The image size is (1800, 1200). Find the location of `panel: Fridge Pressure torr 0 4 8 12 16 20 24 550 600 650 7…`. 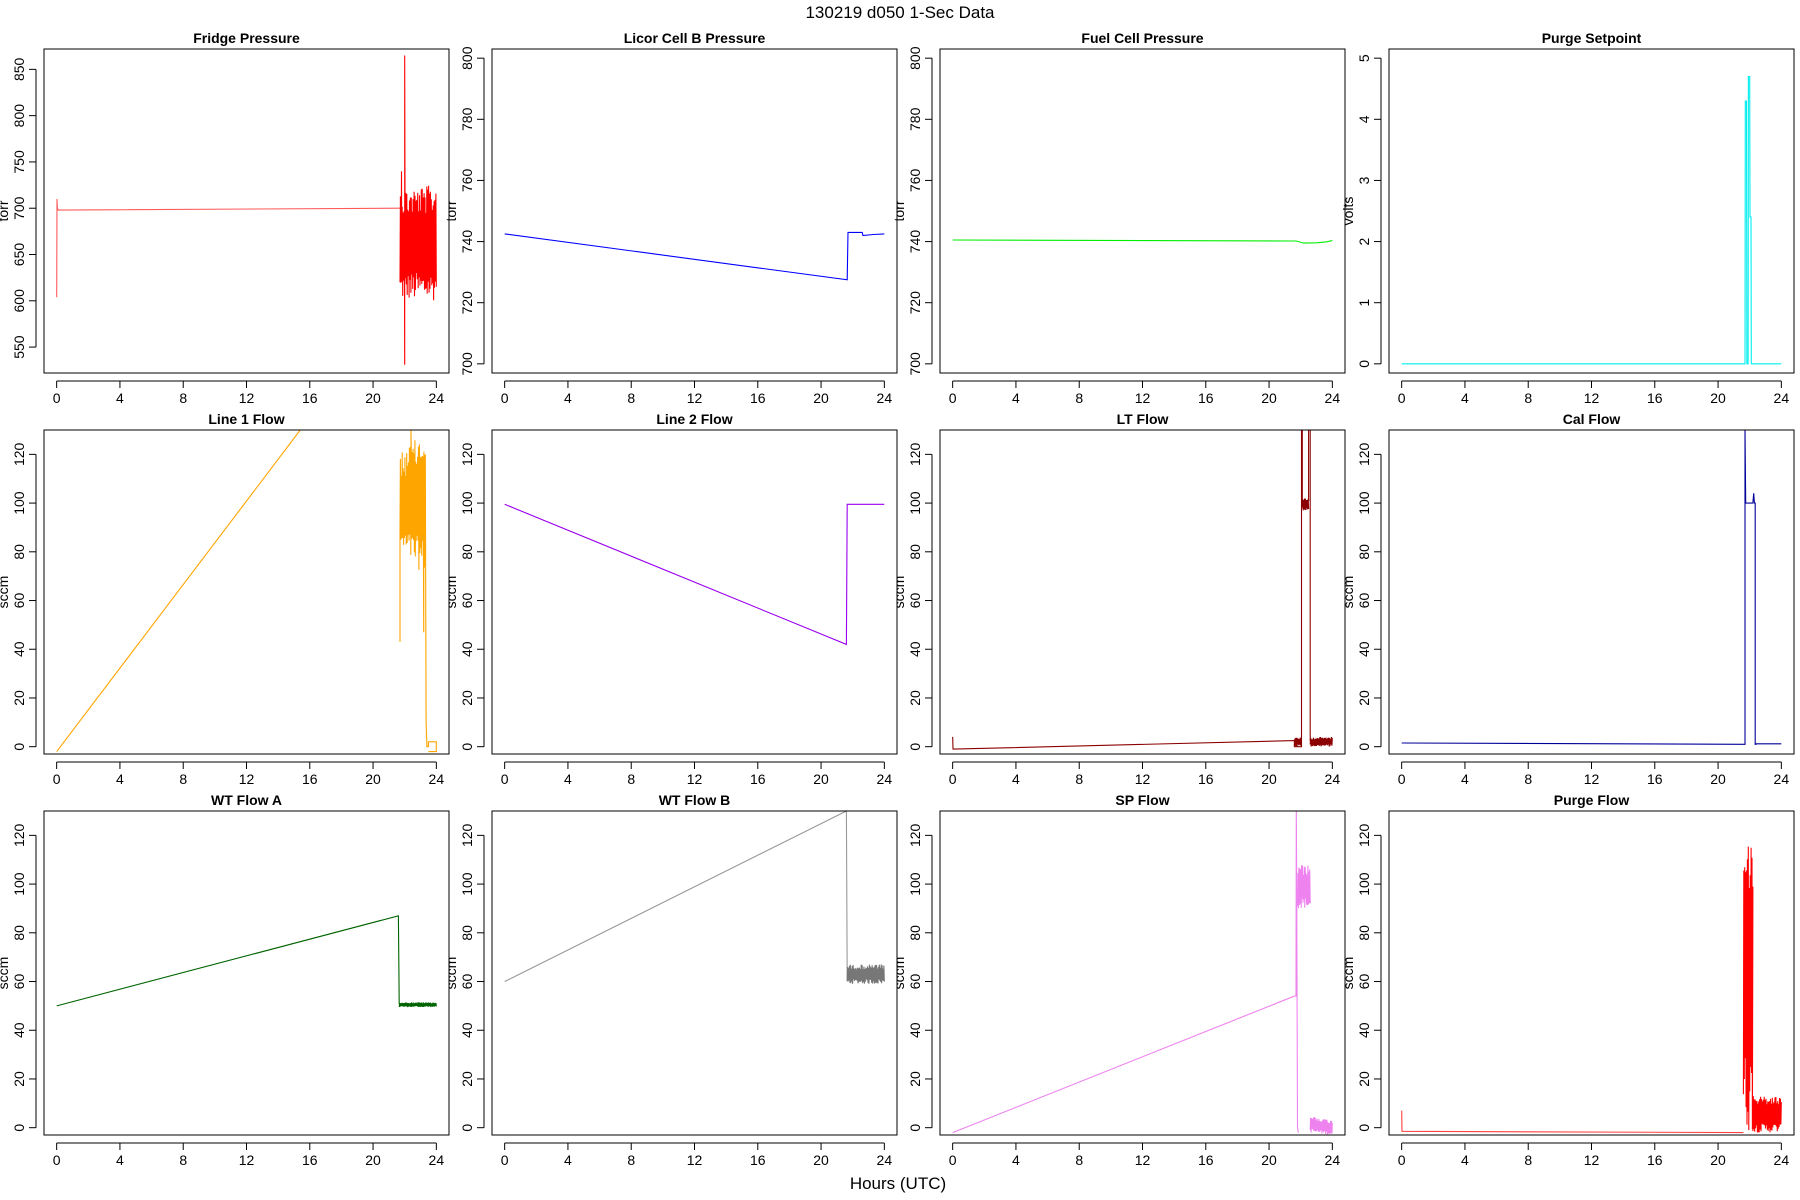

panel: Fridge Pressure torr 0 4 8 12 16 20 24 550 600 650 7… is located at coordinates (225, 218).